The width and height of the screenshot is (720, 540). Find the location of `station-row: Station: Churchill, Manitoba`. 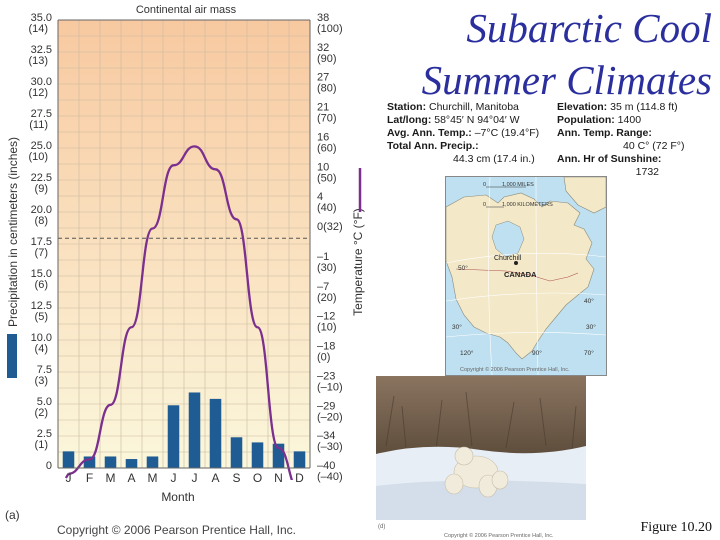

station-row: Station: Churchill, Manitoba is located at coordinates (453, 107).